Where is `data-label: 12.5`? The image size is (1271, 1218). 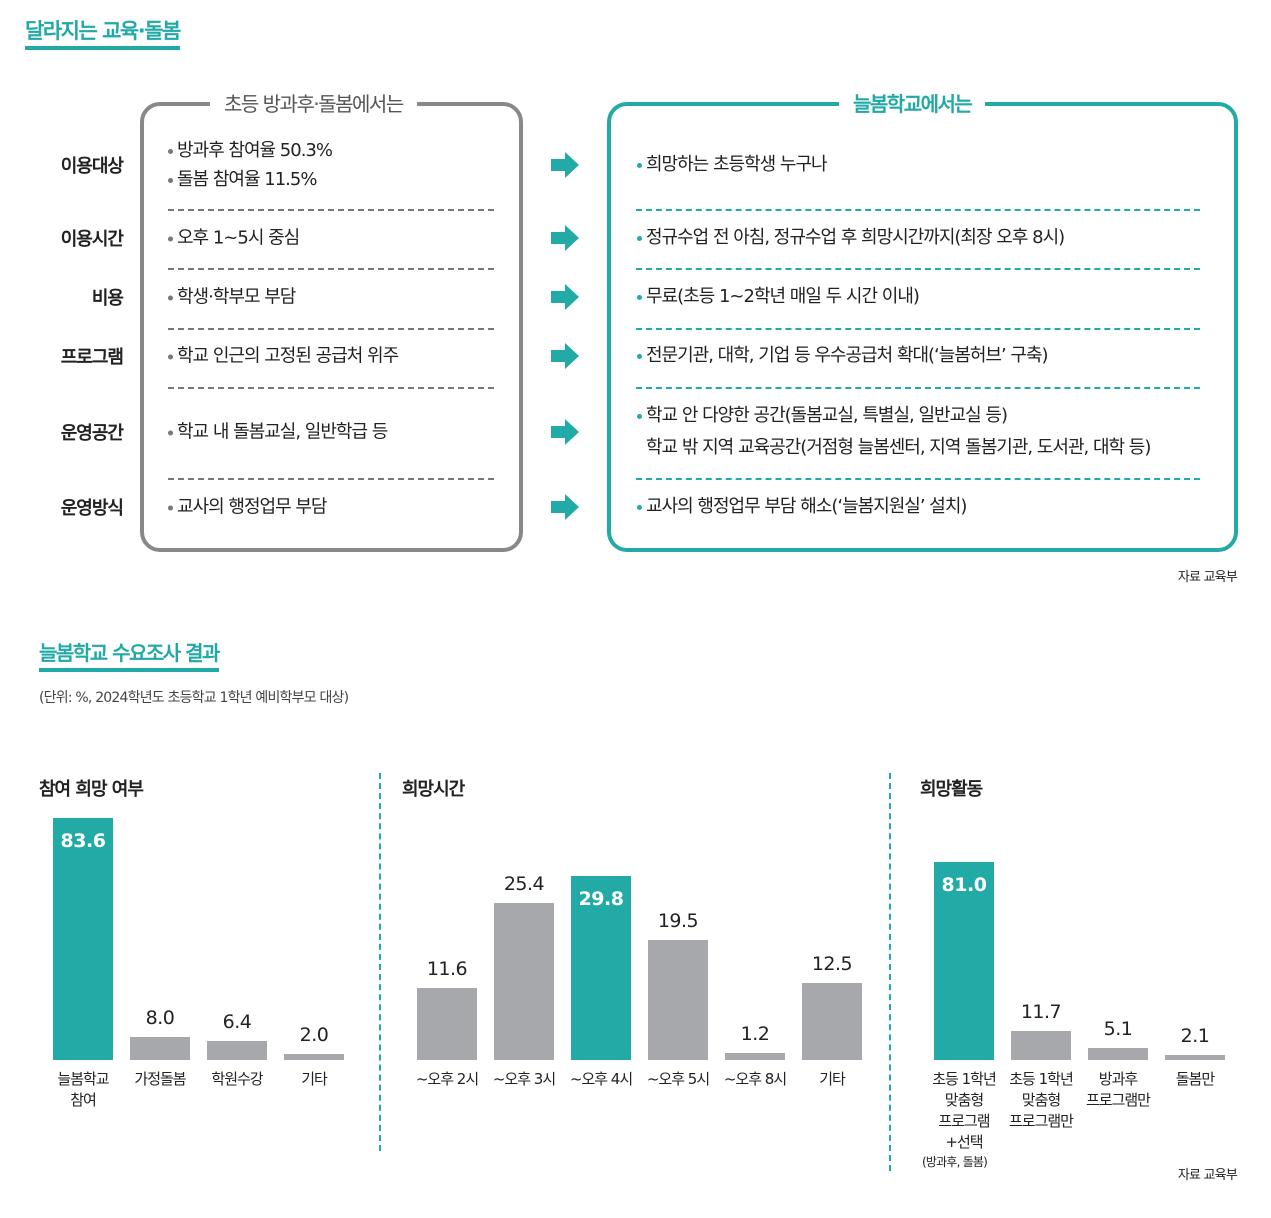 data-label: 12.5 is located at coordinates (832, 963).